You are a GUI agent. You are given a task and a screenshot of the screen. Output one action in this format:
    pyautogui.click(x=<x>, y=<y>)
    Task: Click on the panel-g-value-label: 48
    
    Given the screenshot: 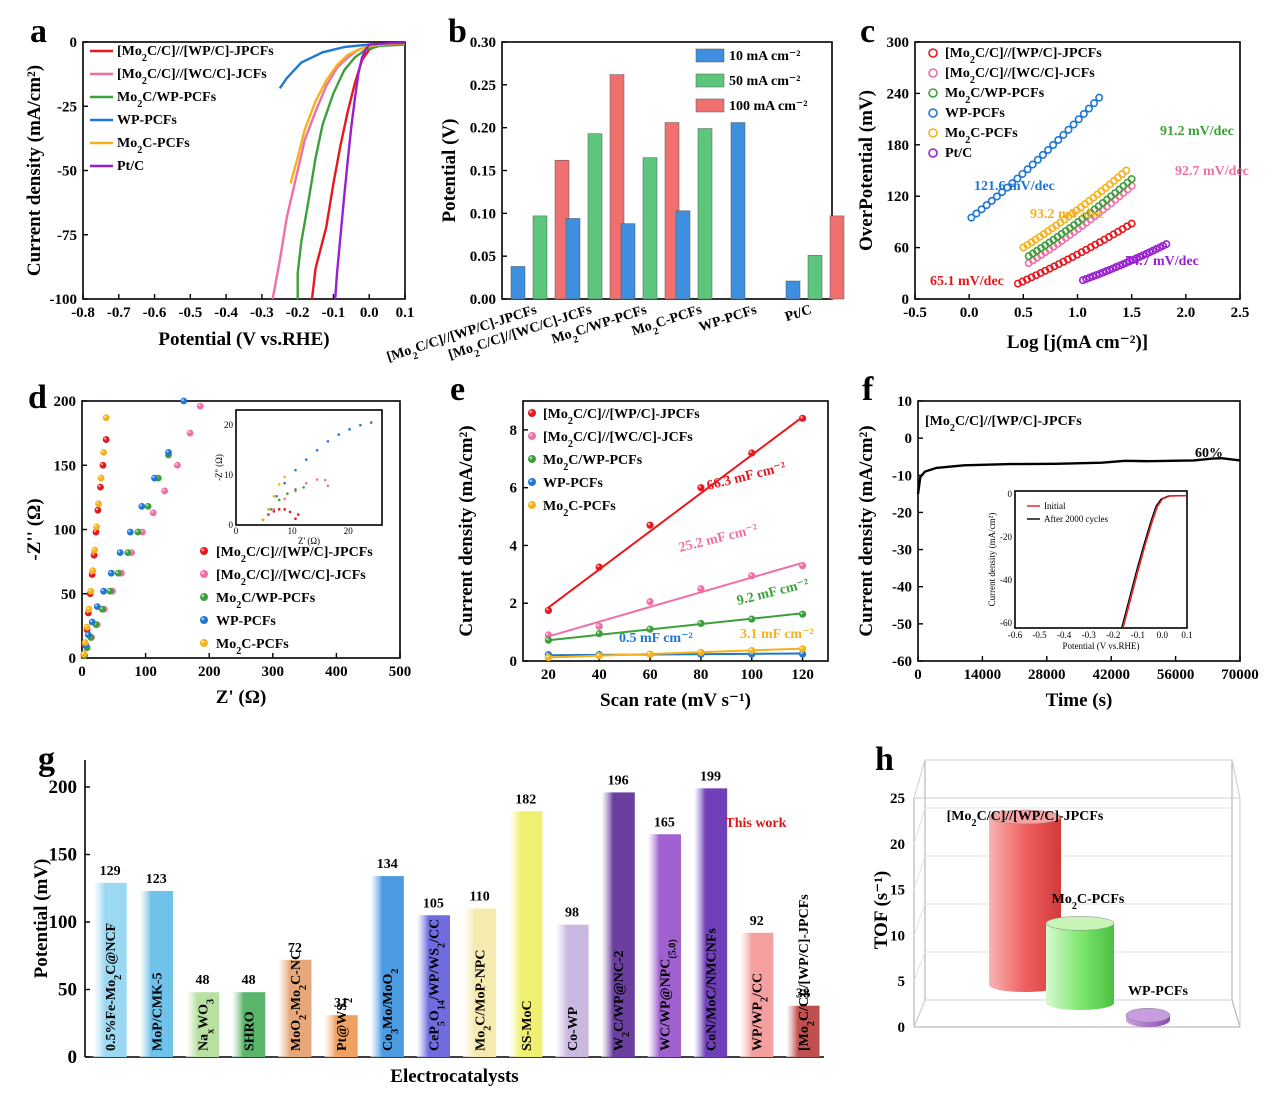 What is the action you would take?
    pyautogui.click(x=202, y=980)
    